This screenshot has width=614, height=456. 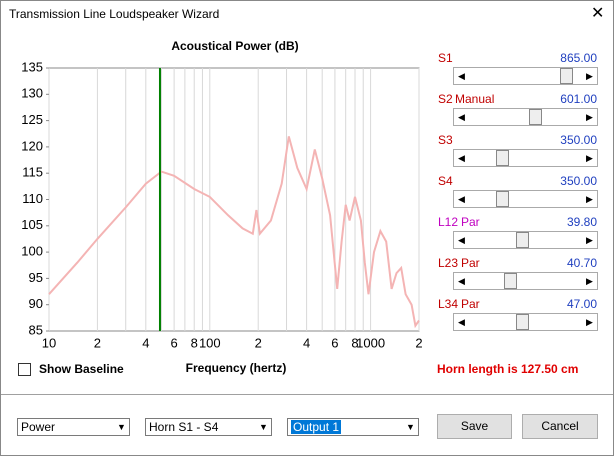 I want to click on x-tick-label: 100, so click(x=210, y=342).